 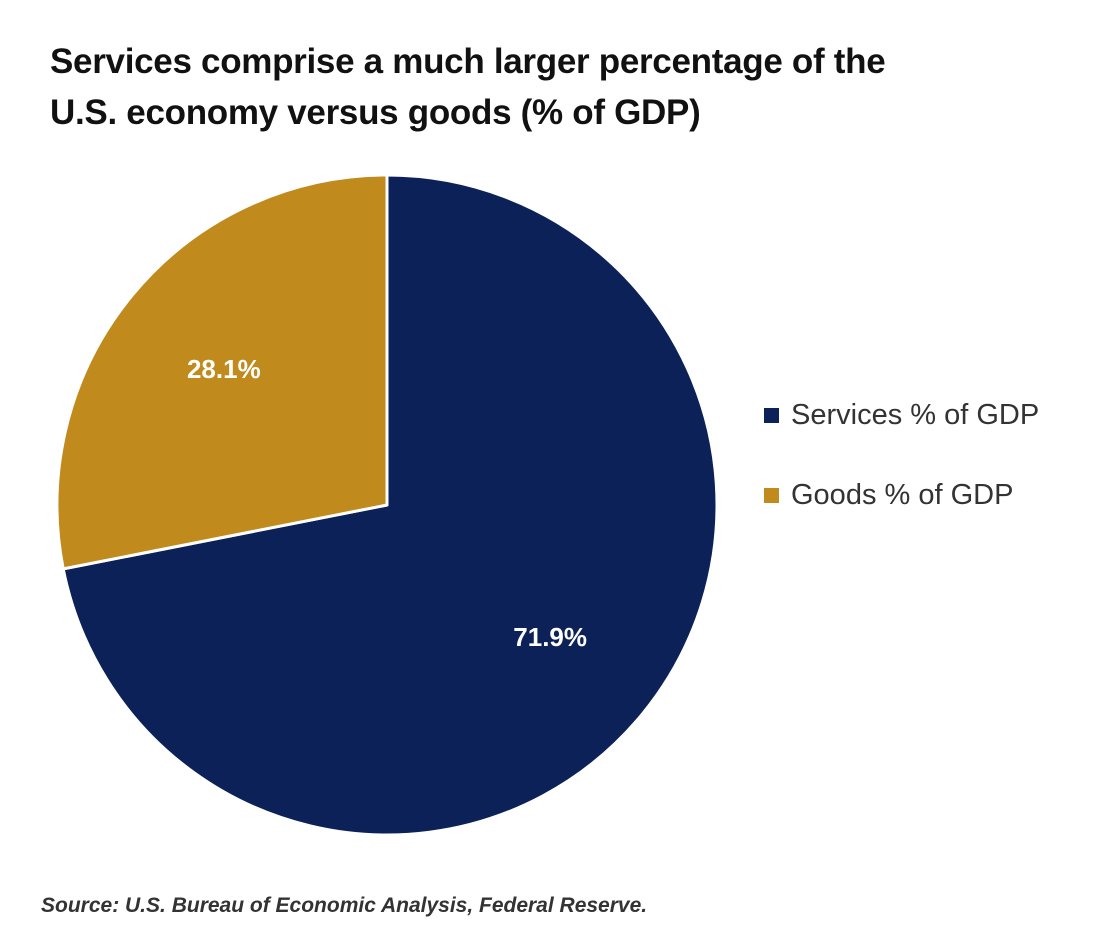 What do you see at coordinates (771, 415) in the screenshot?
I see `legend-swatch-services` at bounding box center [771, 415].